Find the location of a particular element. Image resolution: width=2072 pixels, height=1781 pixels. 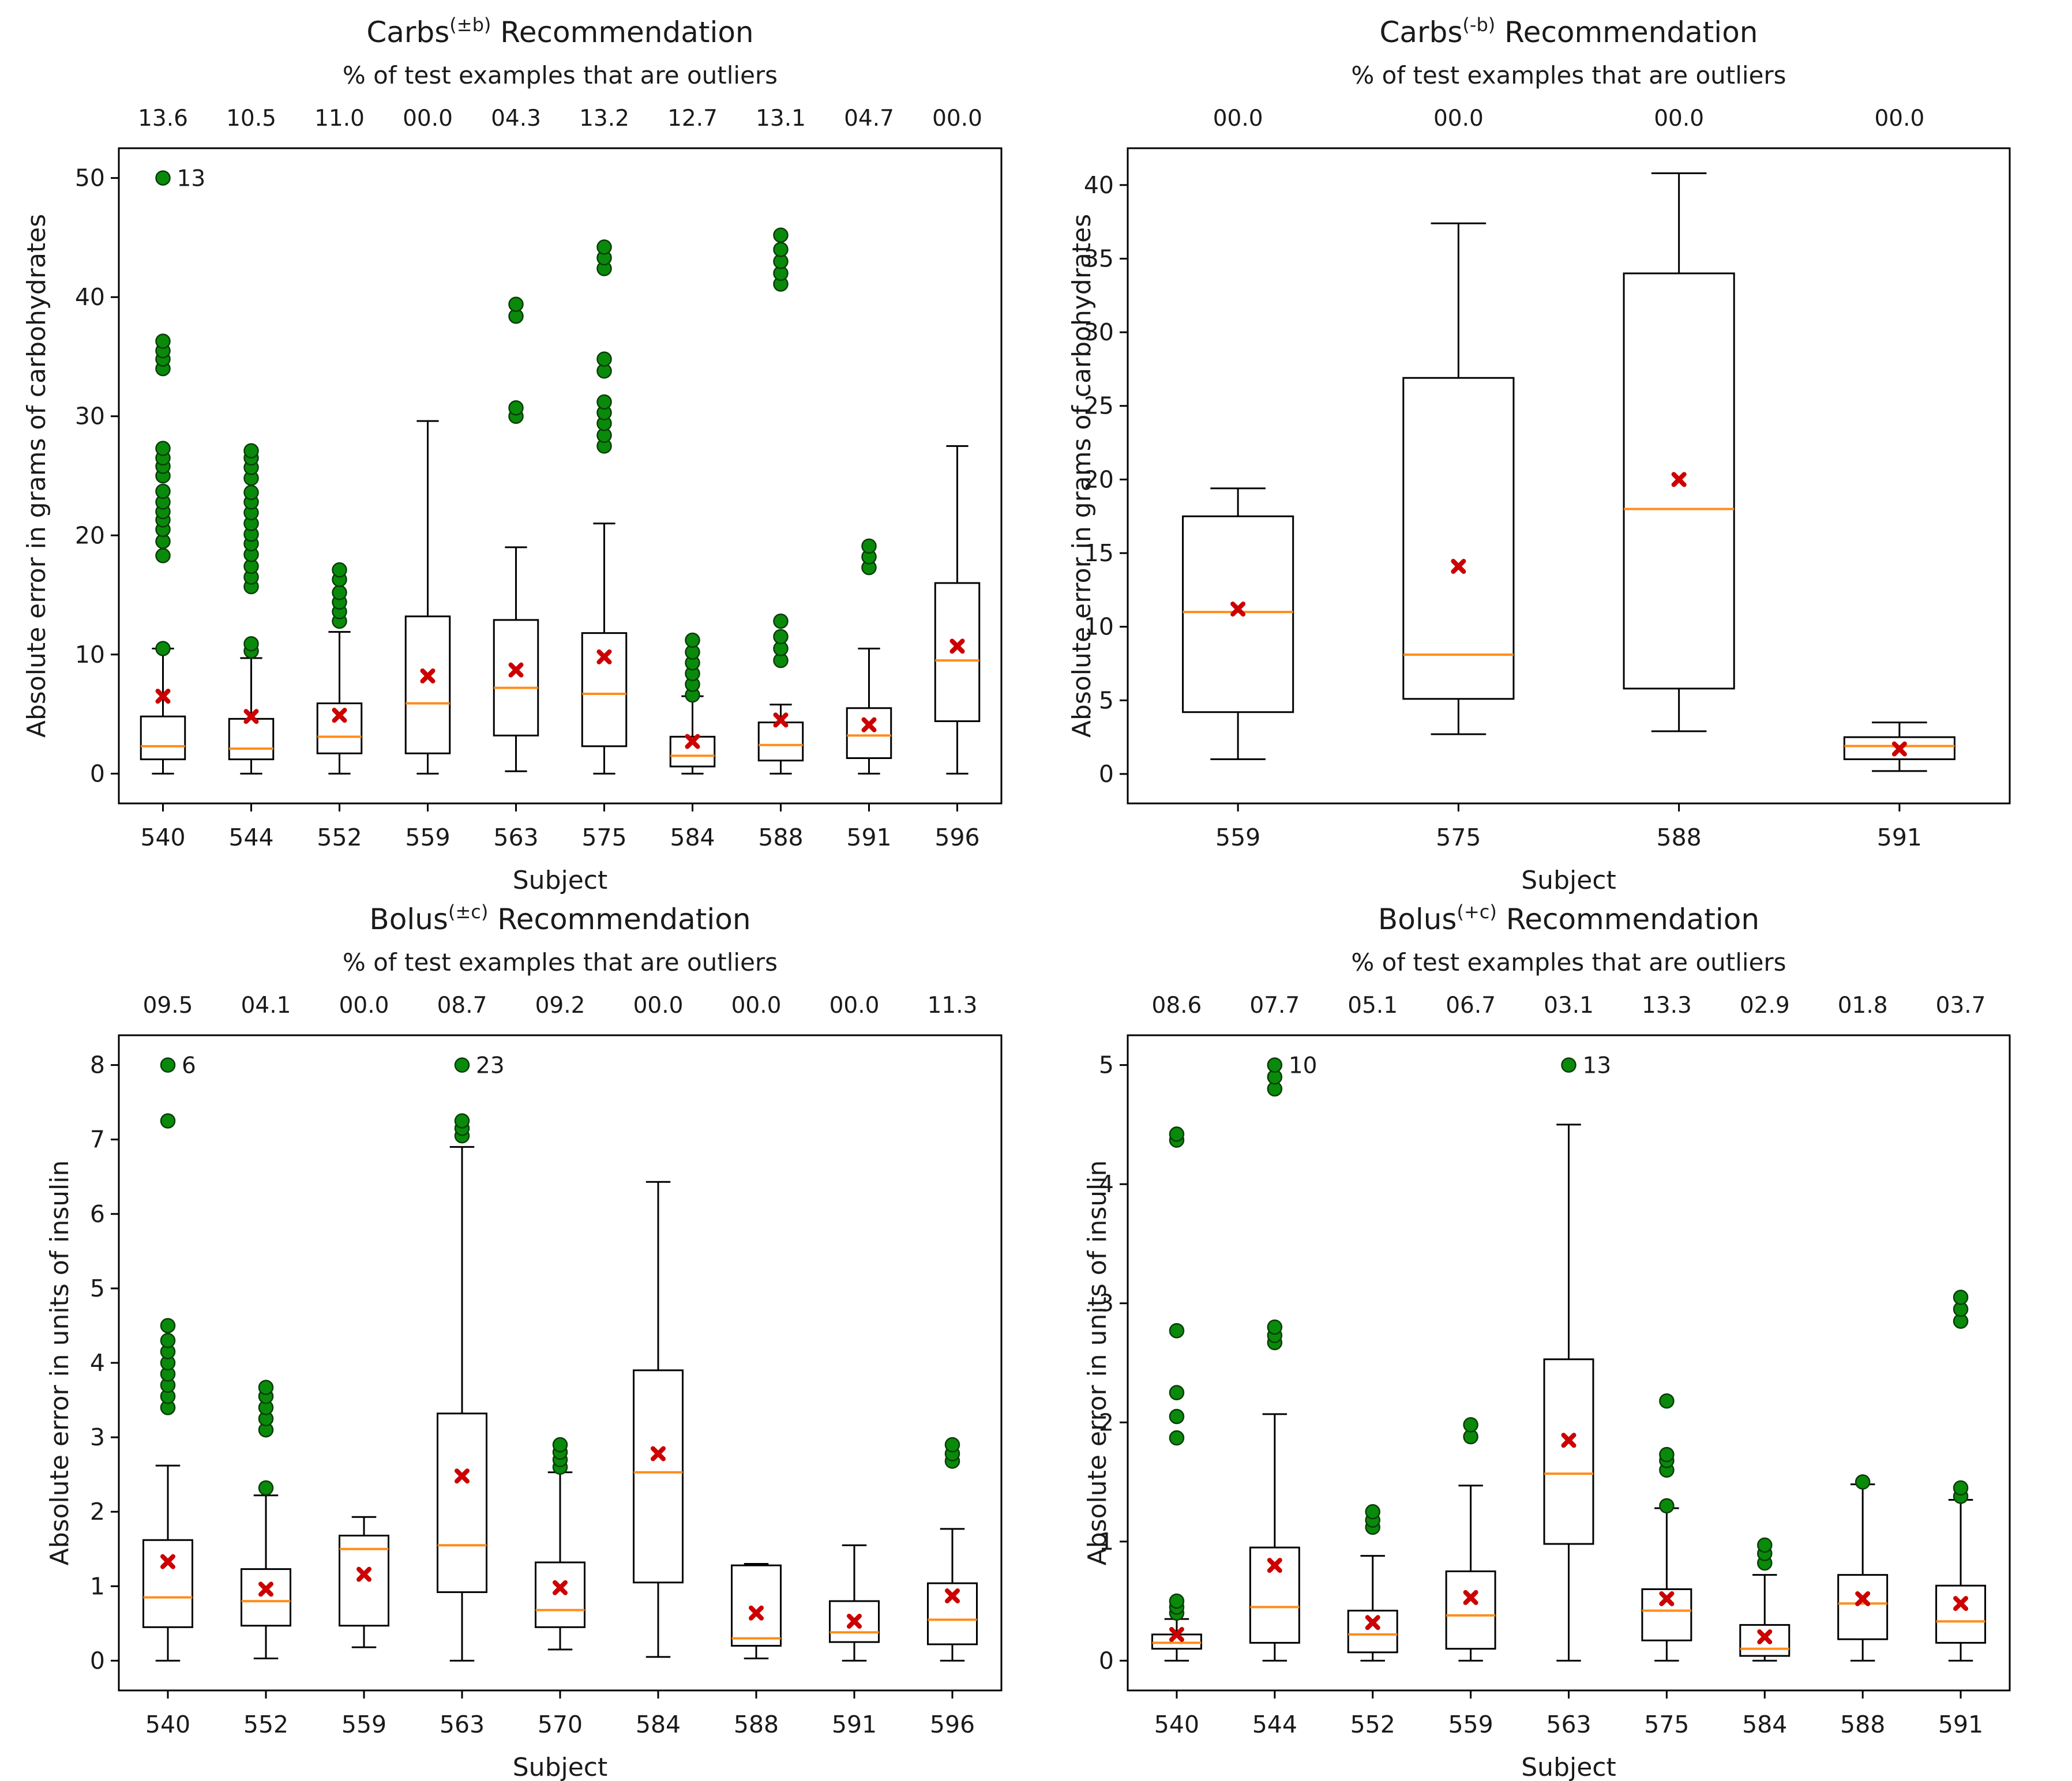

chart-title-main: Carbs is located at coordinates (407, 33).